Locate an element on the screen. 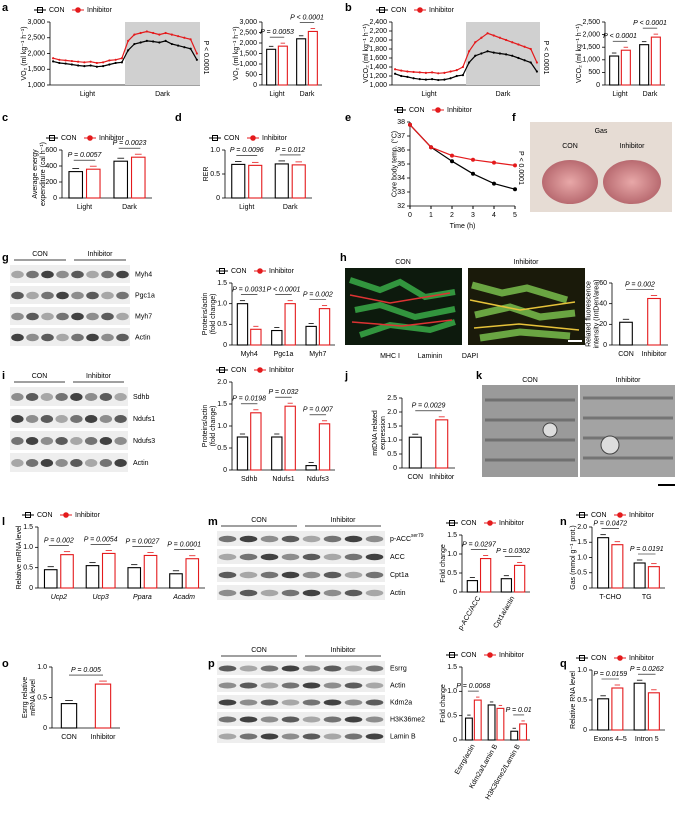 The height and width of the screenshot is (816, 685). image-label: Inhibitor is located at coordinates (527, 262).